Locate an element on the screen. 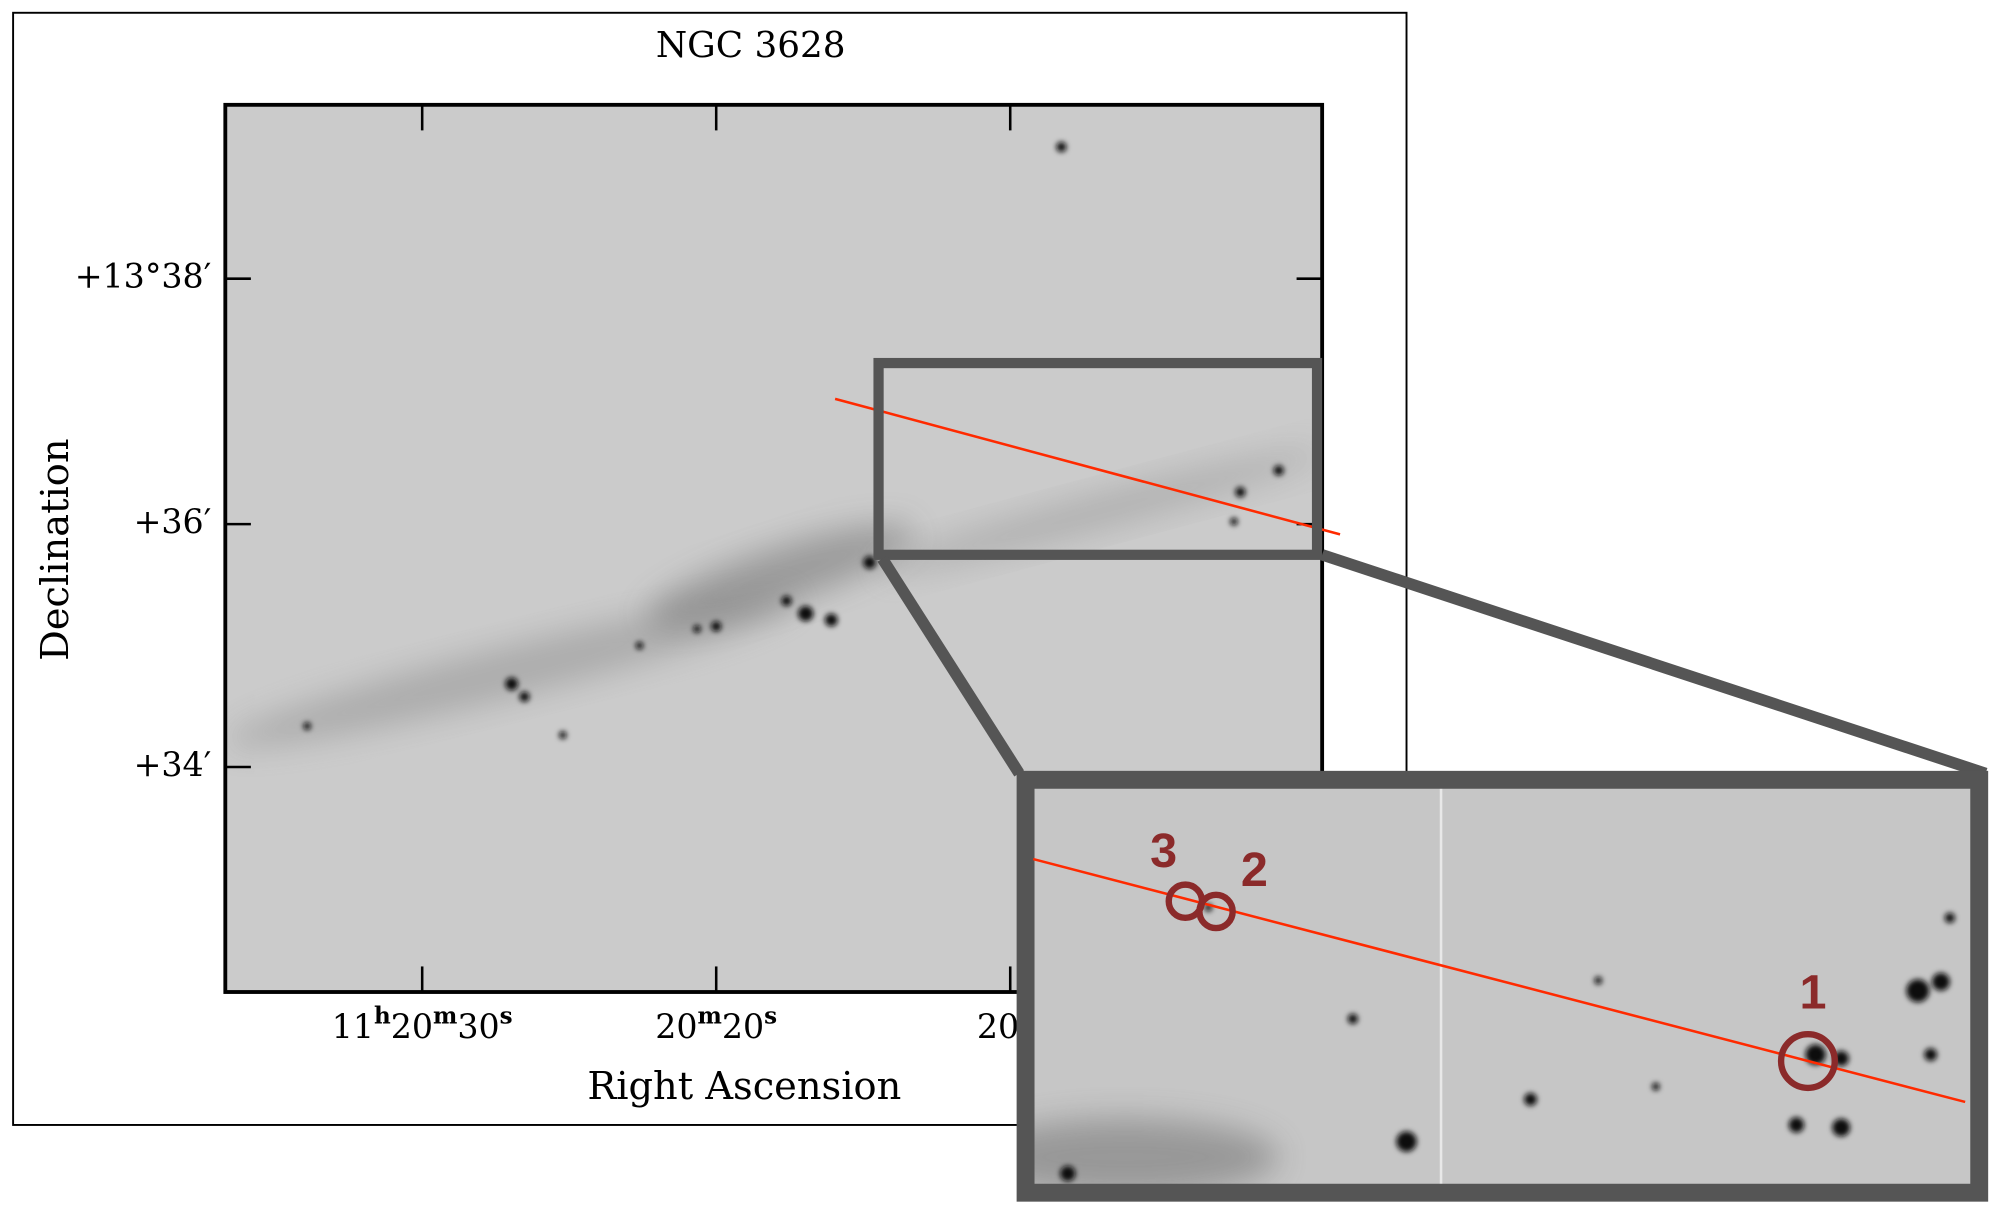  x-tick-label-part: 11 is located at coordinates (353, 1026).